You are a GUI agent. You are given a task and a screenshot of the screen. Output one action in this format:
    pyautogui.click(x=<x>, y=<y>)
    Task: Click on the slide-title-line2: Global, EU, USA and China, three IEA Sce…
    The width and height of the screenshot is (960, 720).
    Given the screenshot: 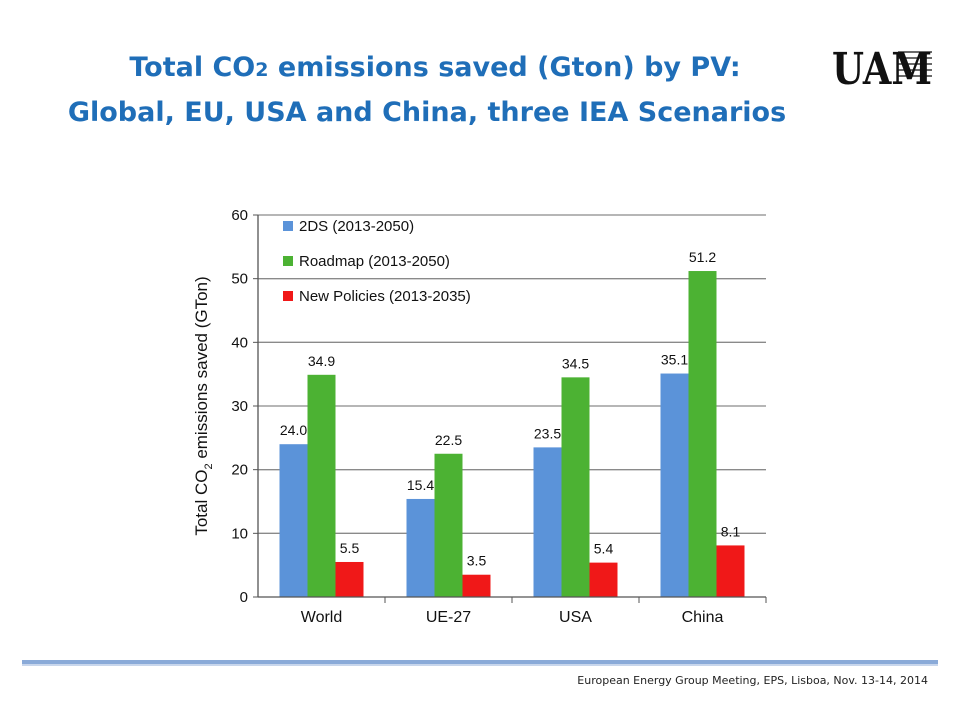 What is the action you would take?
    pyautogui.click(x=427, y=112)
    